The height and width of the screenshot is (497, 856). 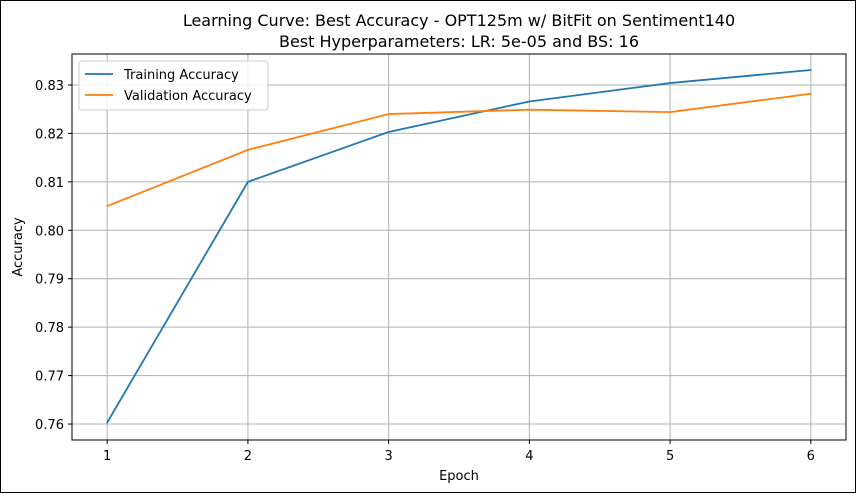 What do you see at coordinates (670, 456) in the screenshot?
I see `x-tick-label: 5` at bounding box center [670, 456].